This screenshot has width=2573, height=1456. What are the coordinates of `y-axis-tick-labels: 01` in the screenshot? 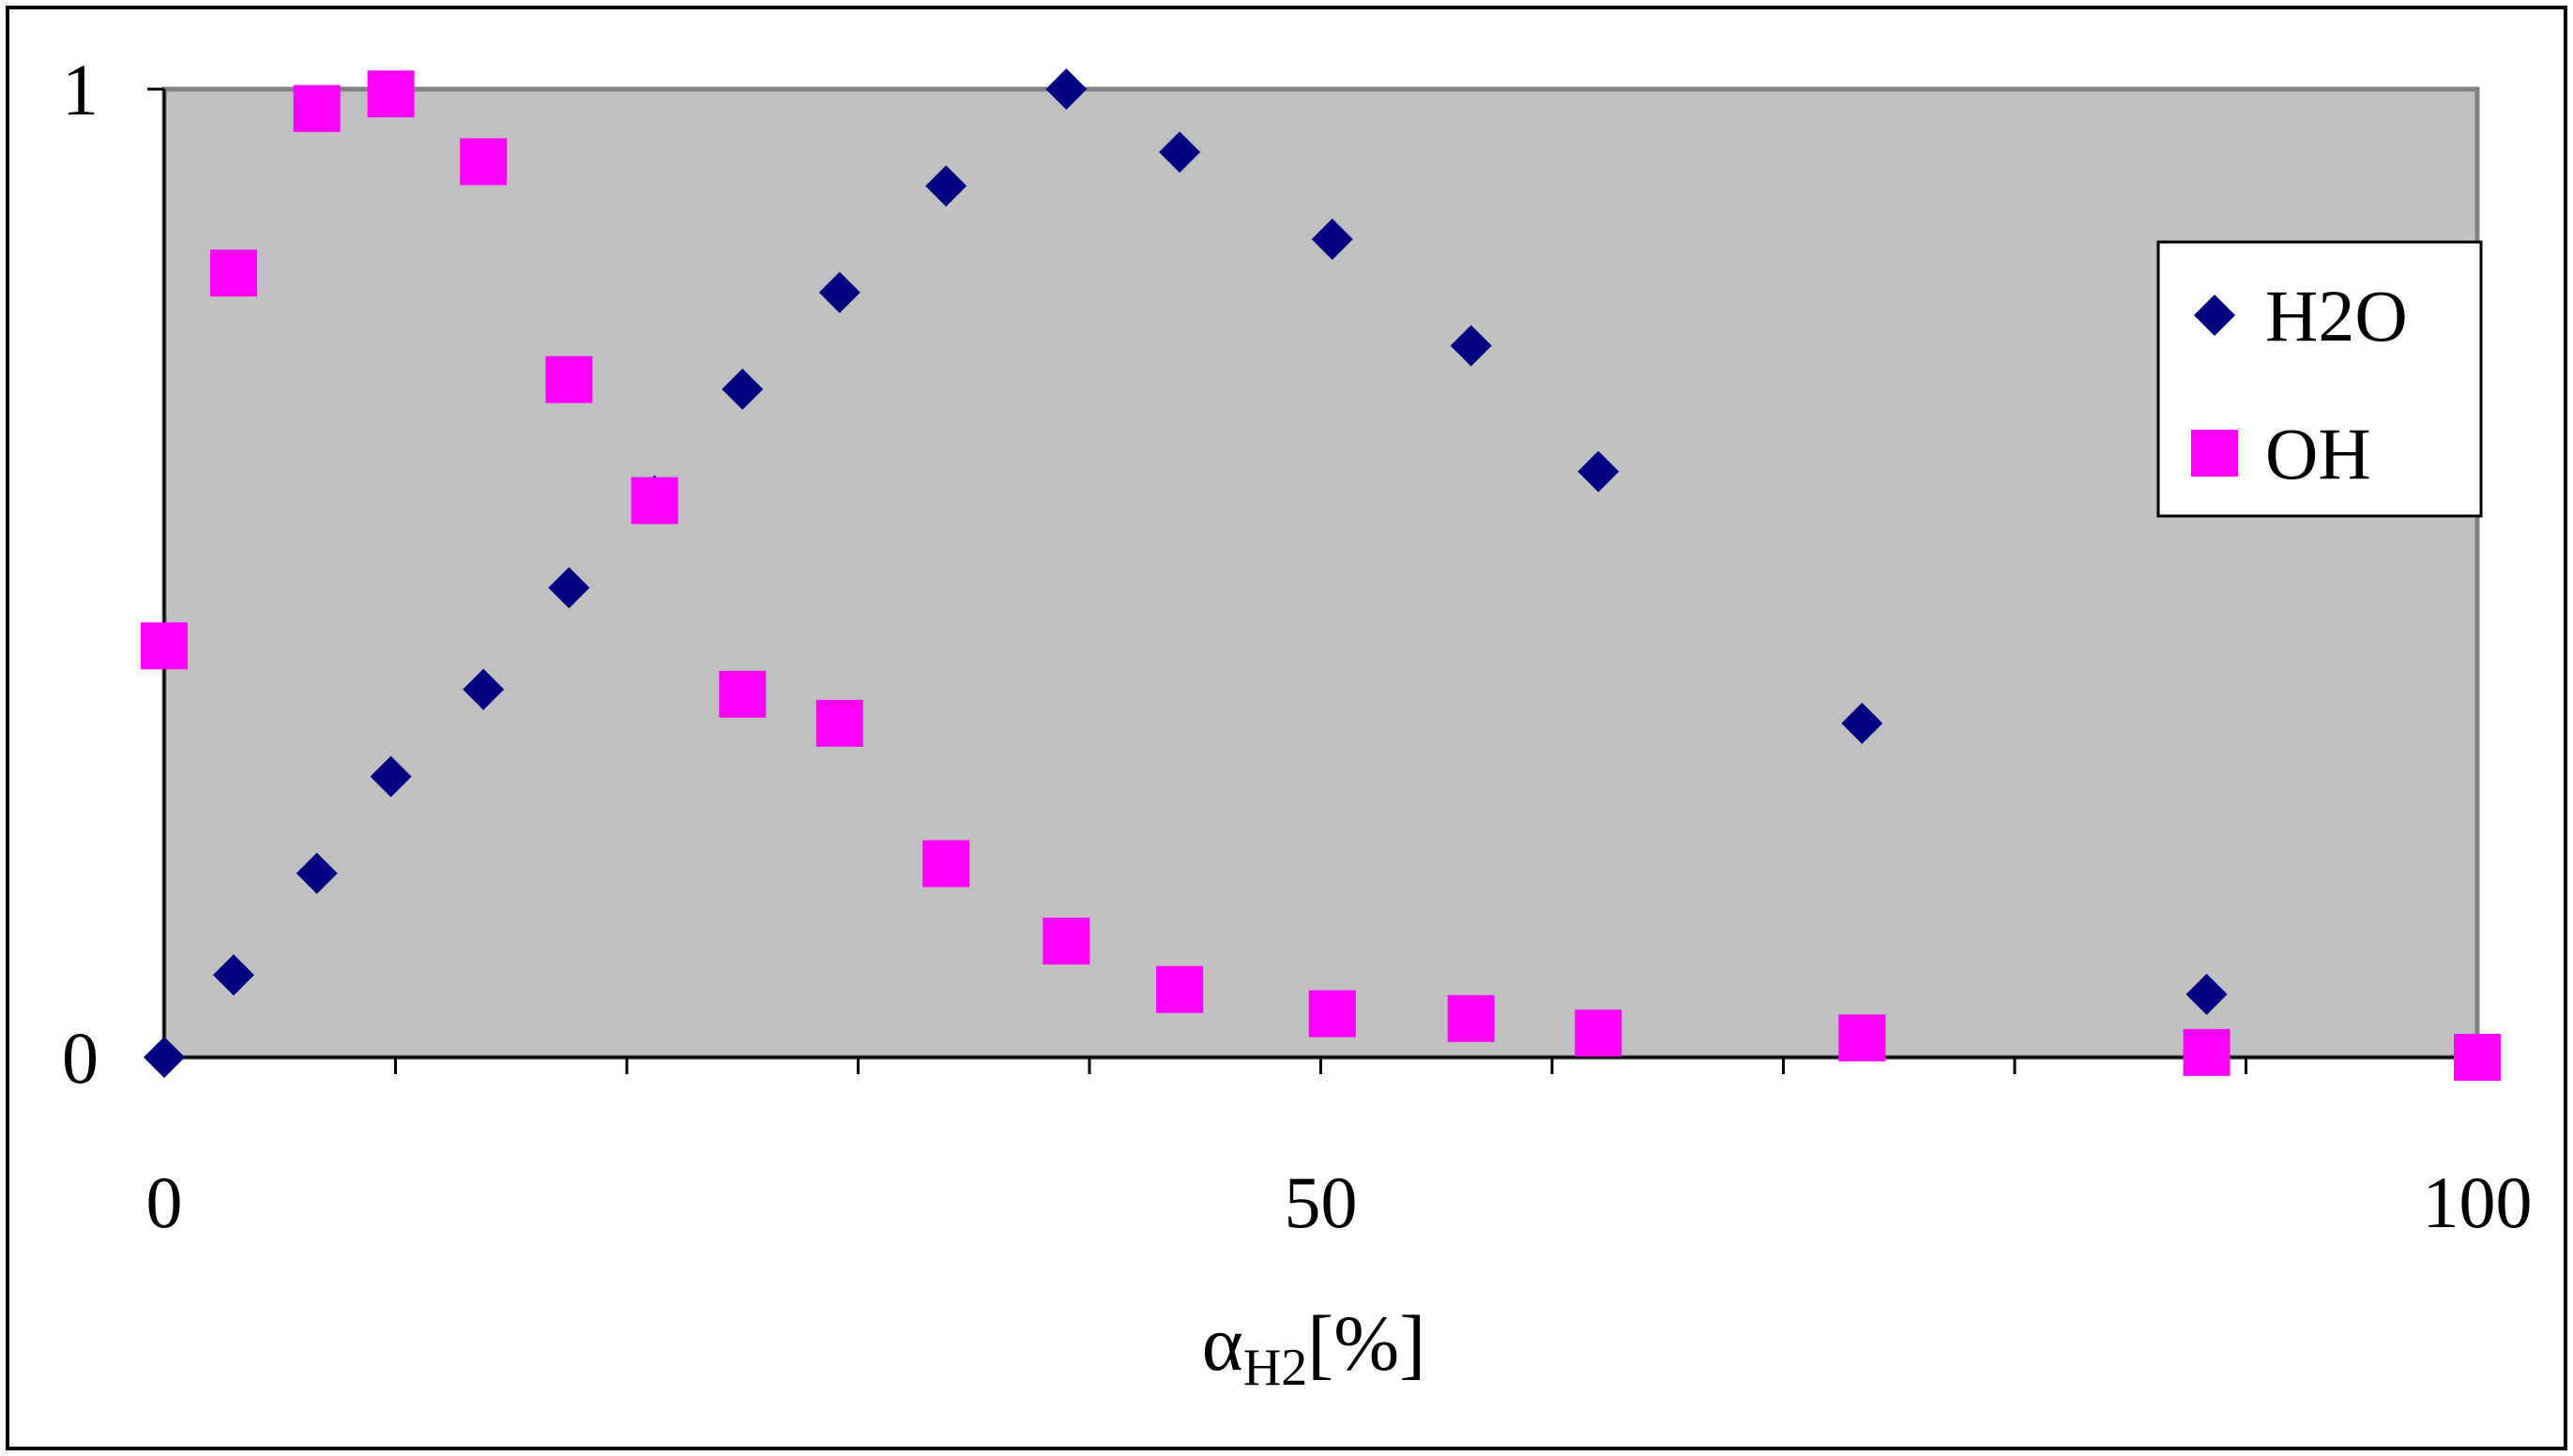 It's located at (80, 574).